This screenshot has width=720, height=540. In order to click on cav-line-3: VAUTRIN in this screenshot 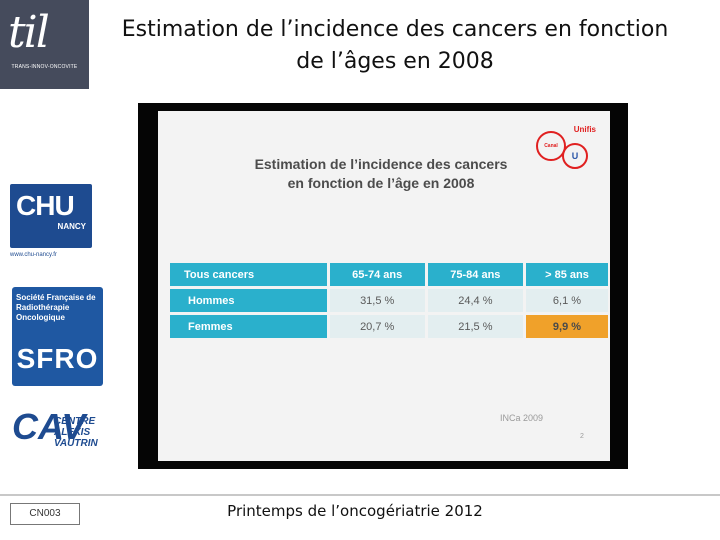, I will do `click(76, 443)`.